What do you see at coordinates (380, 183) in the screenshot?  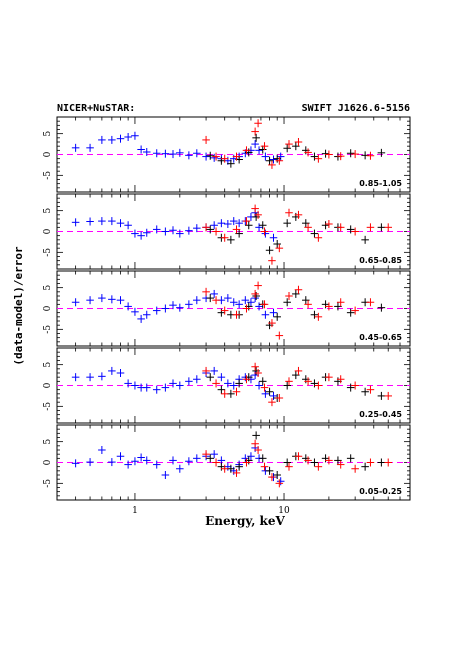 I see `panel-label: 0.85-1.05` at bounding box center [380, 183].